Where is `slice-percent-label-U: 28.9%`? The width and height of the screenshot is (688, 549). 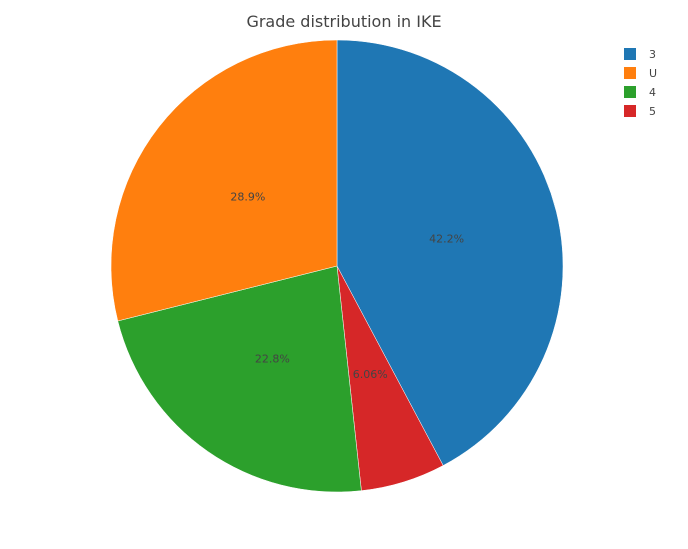 slice-percent-label-U: 28.9% is located at coordinates (247, 197).